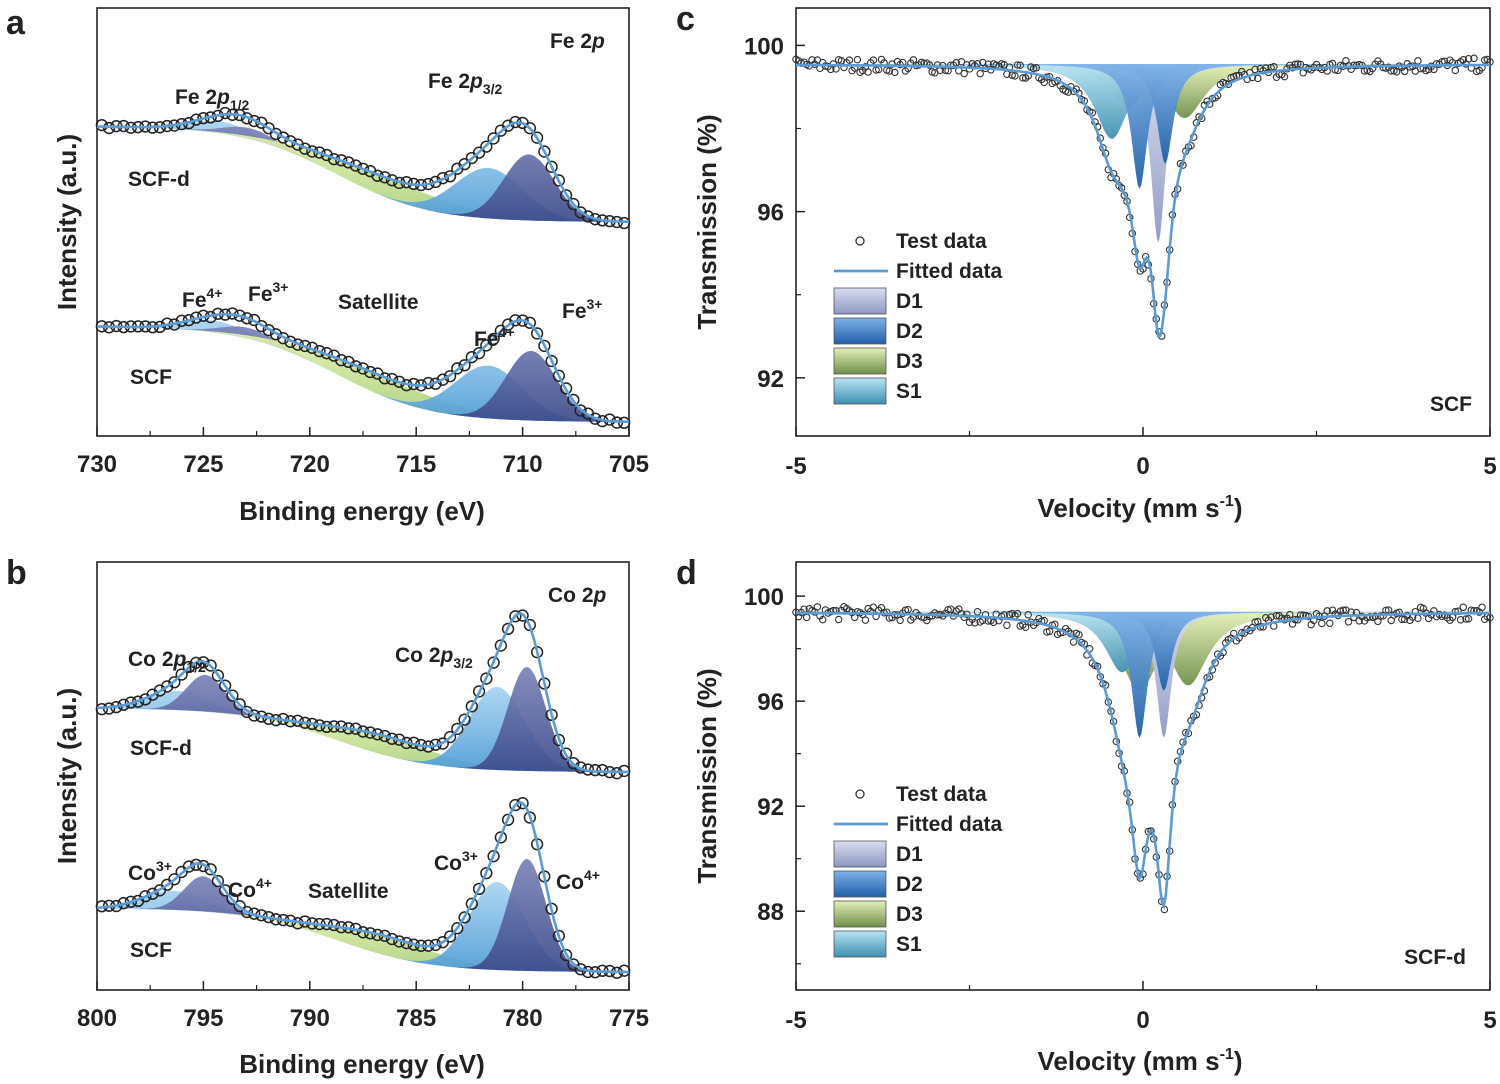 This screenshot has height=1084, width=1500. I want to click on panel-a-scf-d-component-fe3plus, so click(363, 174).